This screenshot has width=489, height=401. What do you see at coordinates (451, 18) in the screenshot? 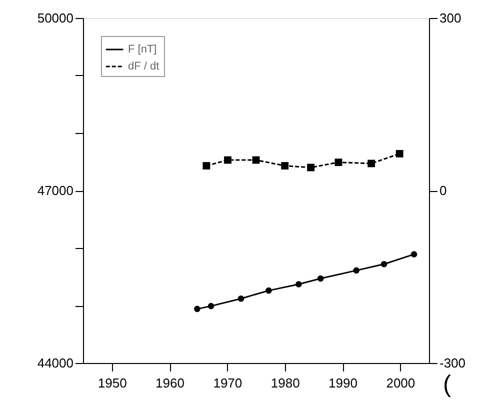
I see `y2-tick-label: 300` at bounding box center [451, 18].